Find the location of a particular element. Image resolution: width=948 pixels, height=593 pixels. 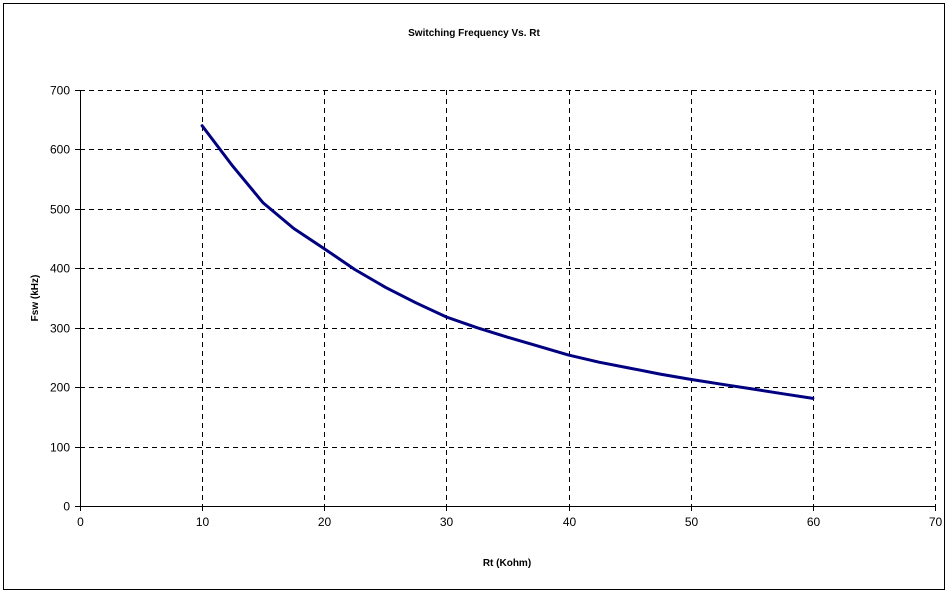

x-tick-label: 40 is located at coordinates (570, 522).